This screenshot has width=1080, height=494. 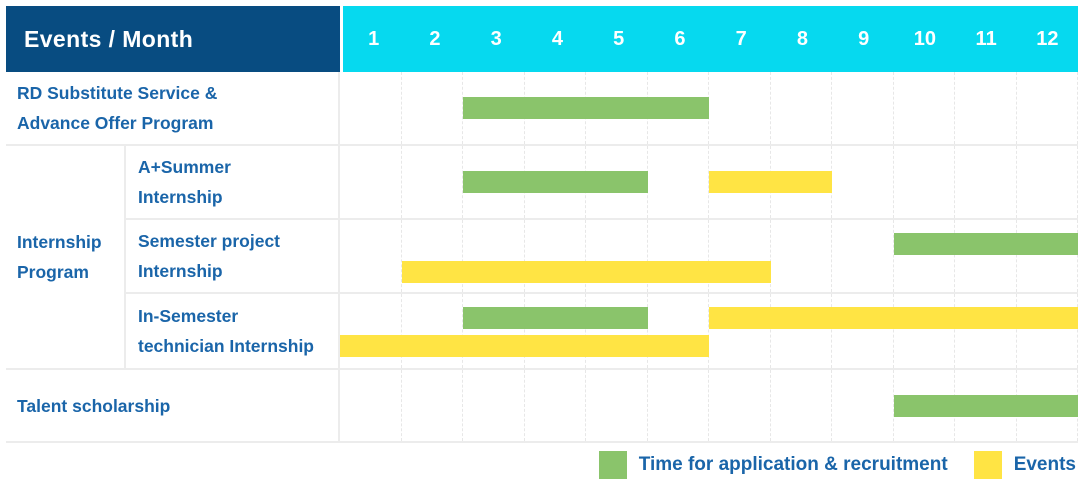 I want to click on legend-swatch-yellow, so click(x=987, y=465).